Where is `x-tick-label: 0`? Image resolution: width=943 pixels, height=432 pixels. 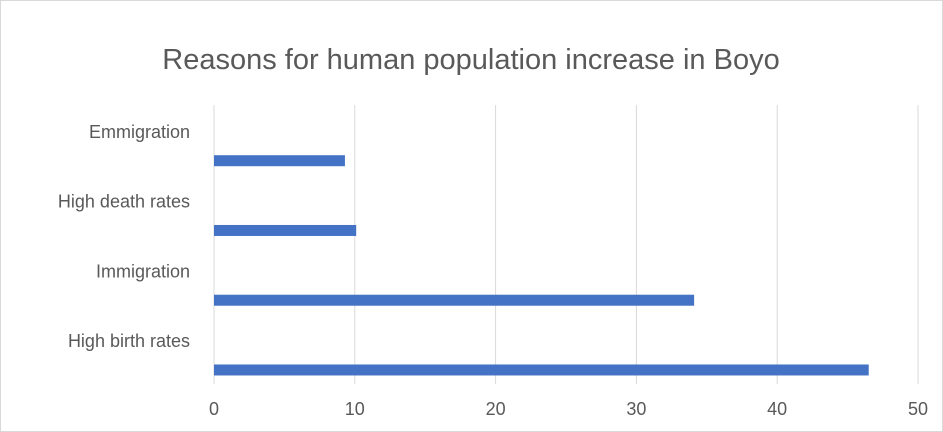 x-tick-label: 0 is located at coordinates (214, 409).